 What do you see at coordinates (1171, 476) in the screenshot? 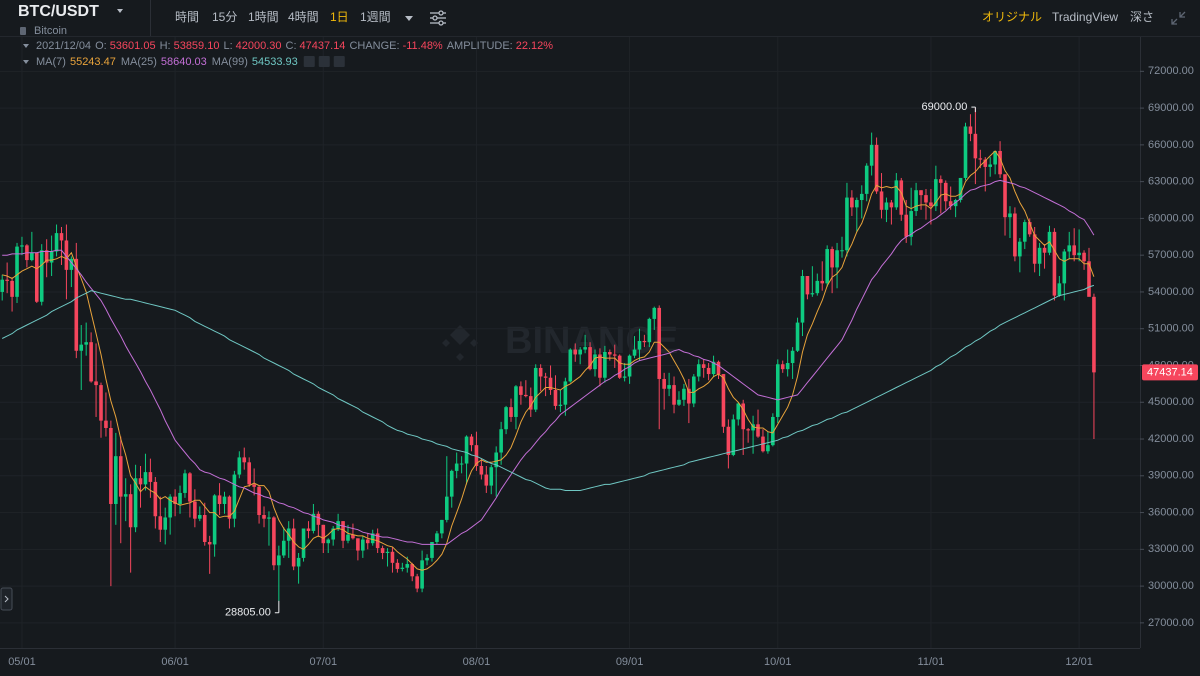
I see `y-tick-label: 39000.00` at bounding box center [1171, 476].